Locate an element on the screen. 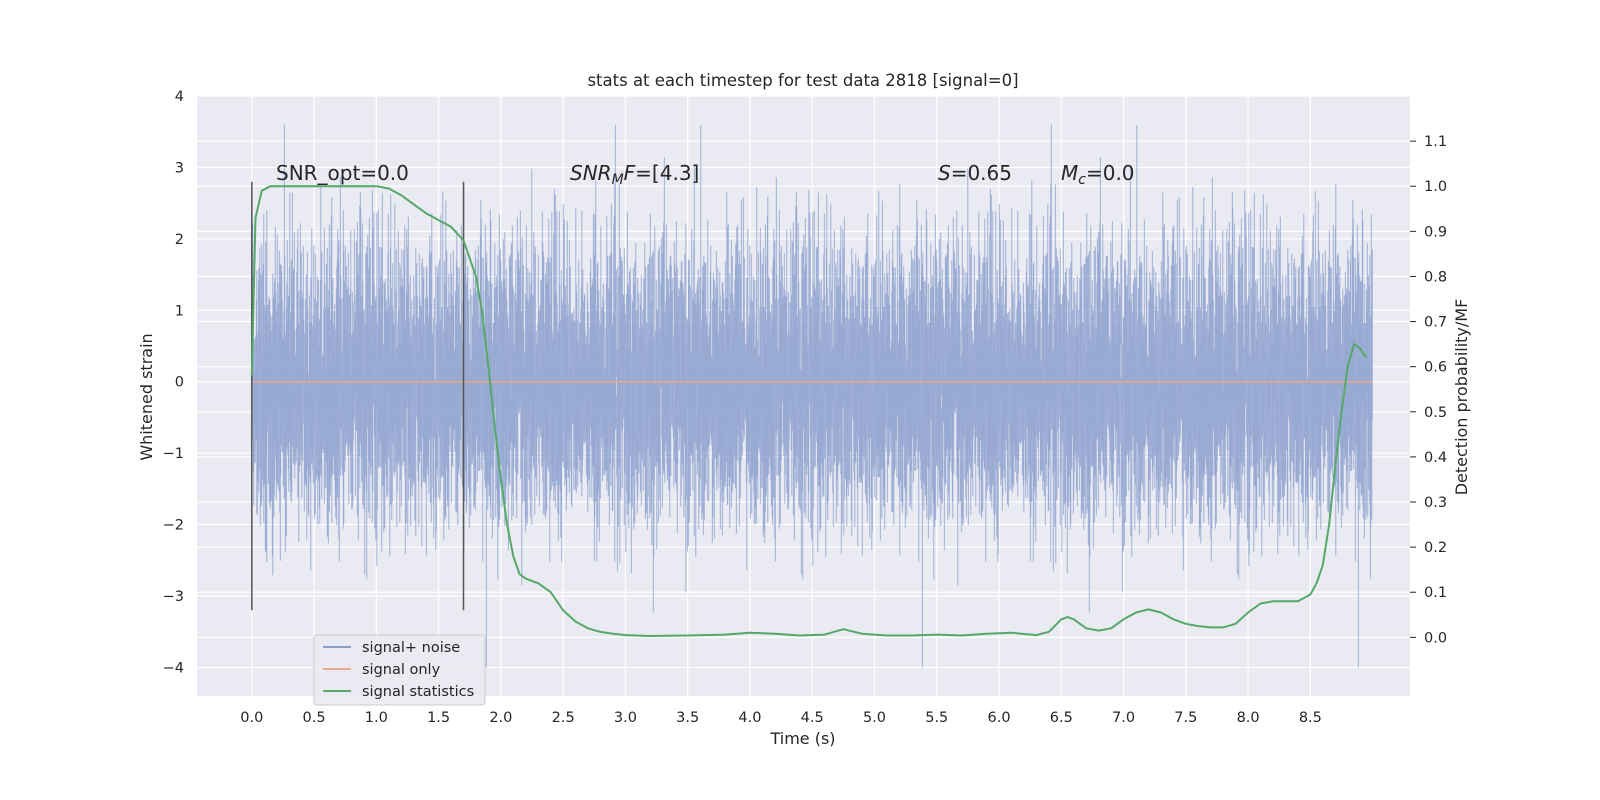  y2-tick-label: 0.1 is located at coordinates (1435, 593).